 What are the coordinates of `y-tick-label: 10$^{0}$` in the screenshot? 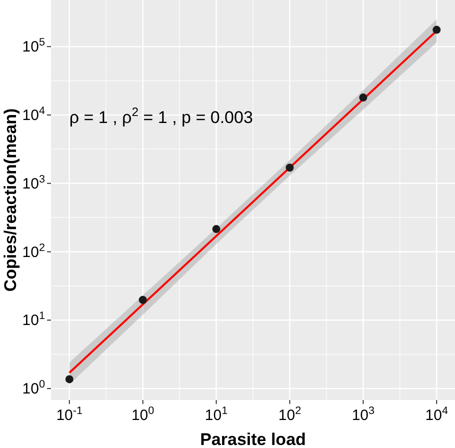 It's located at (33, 388).